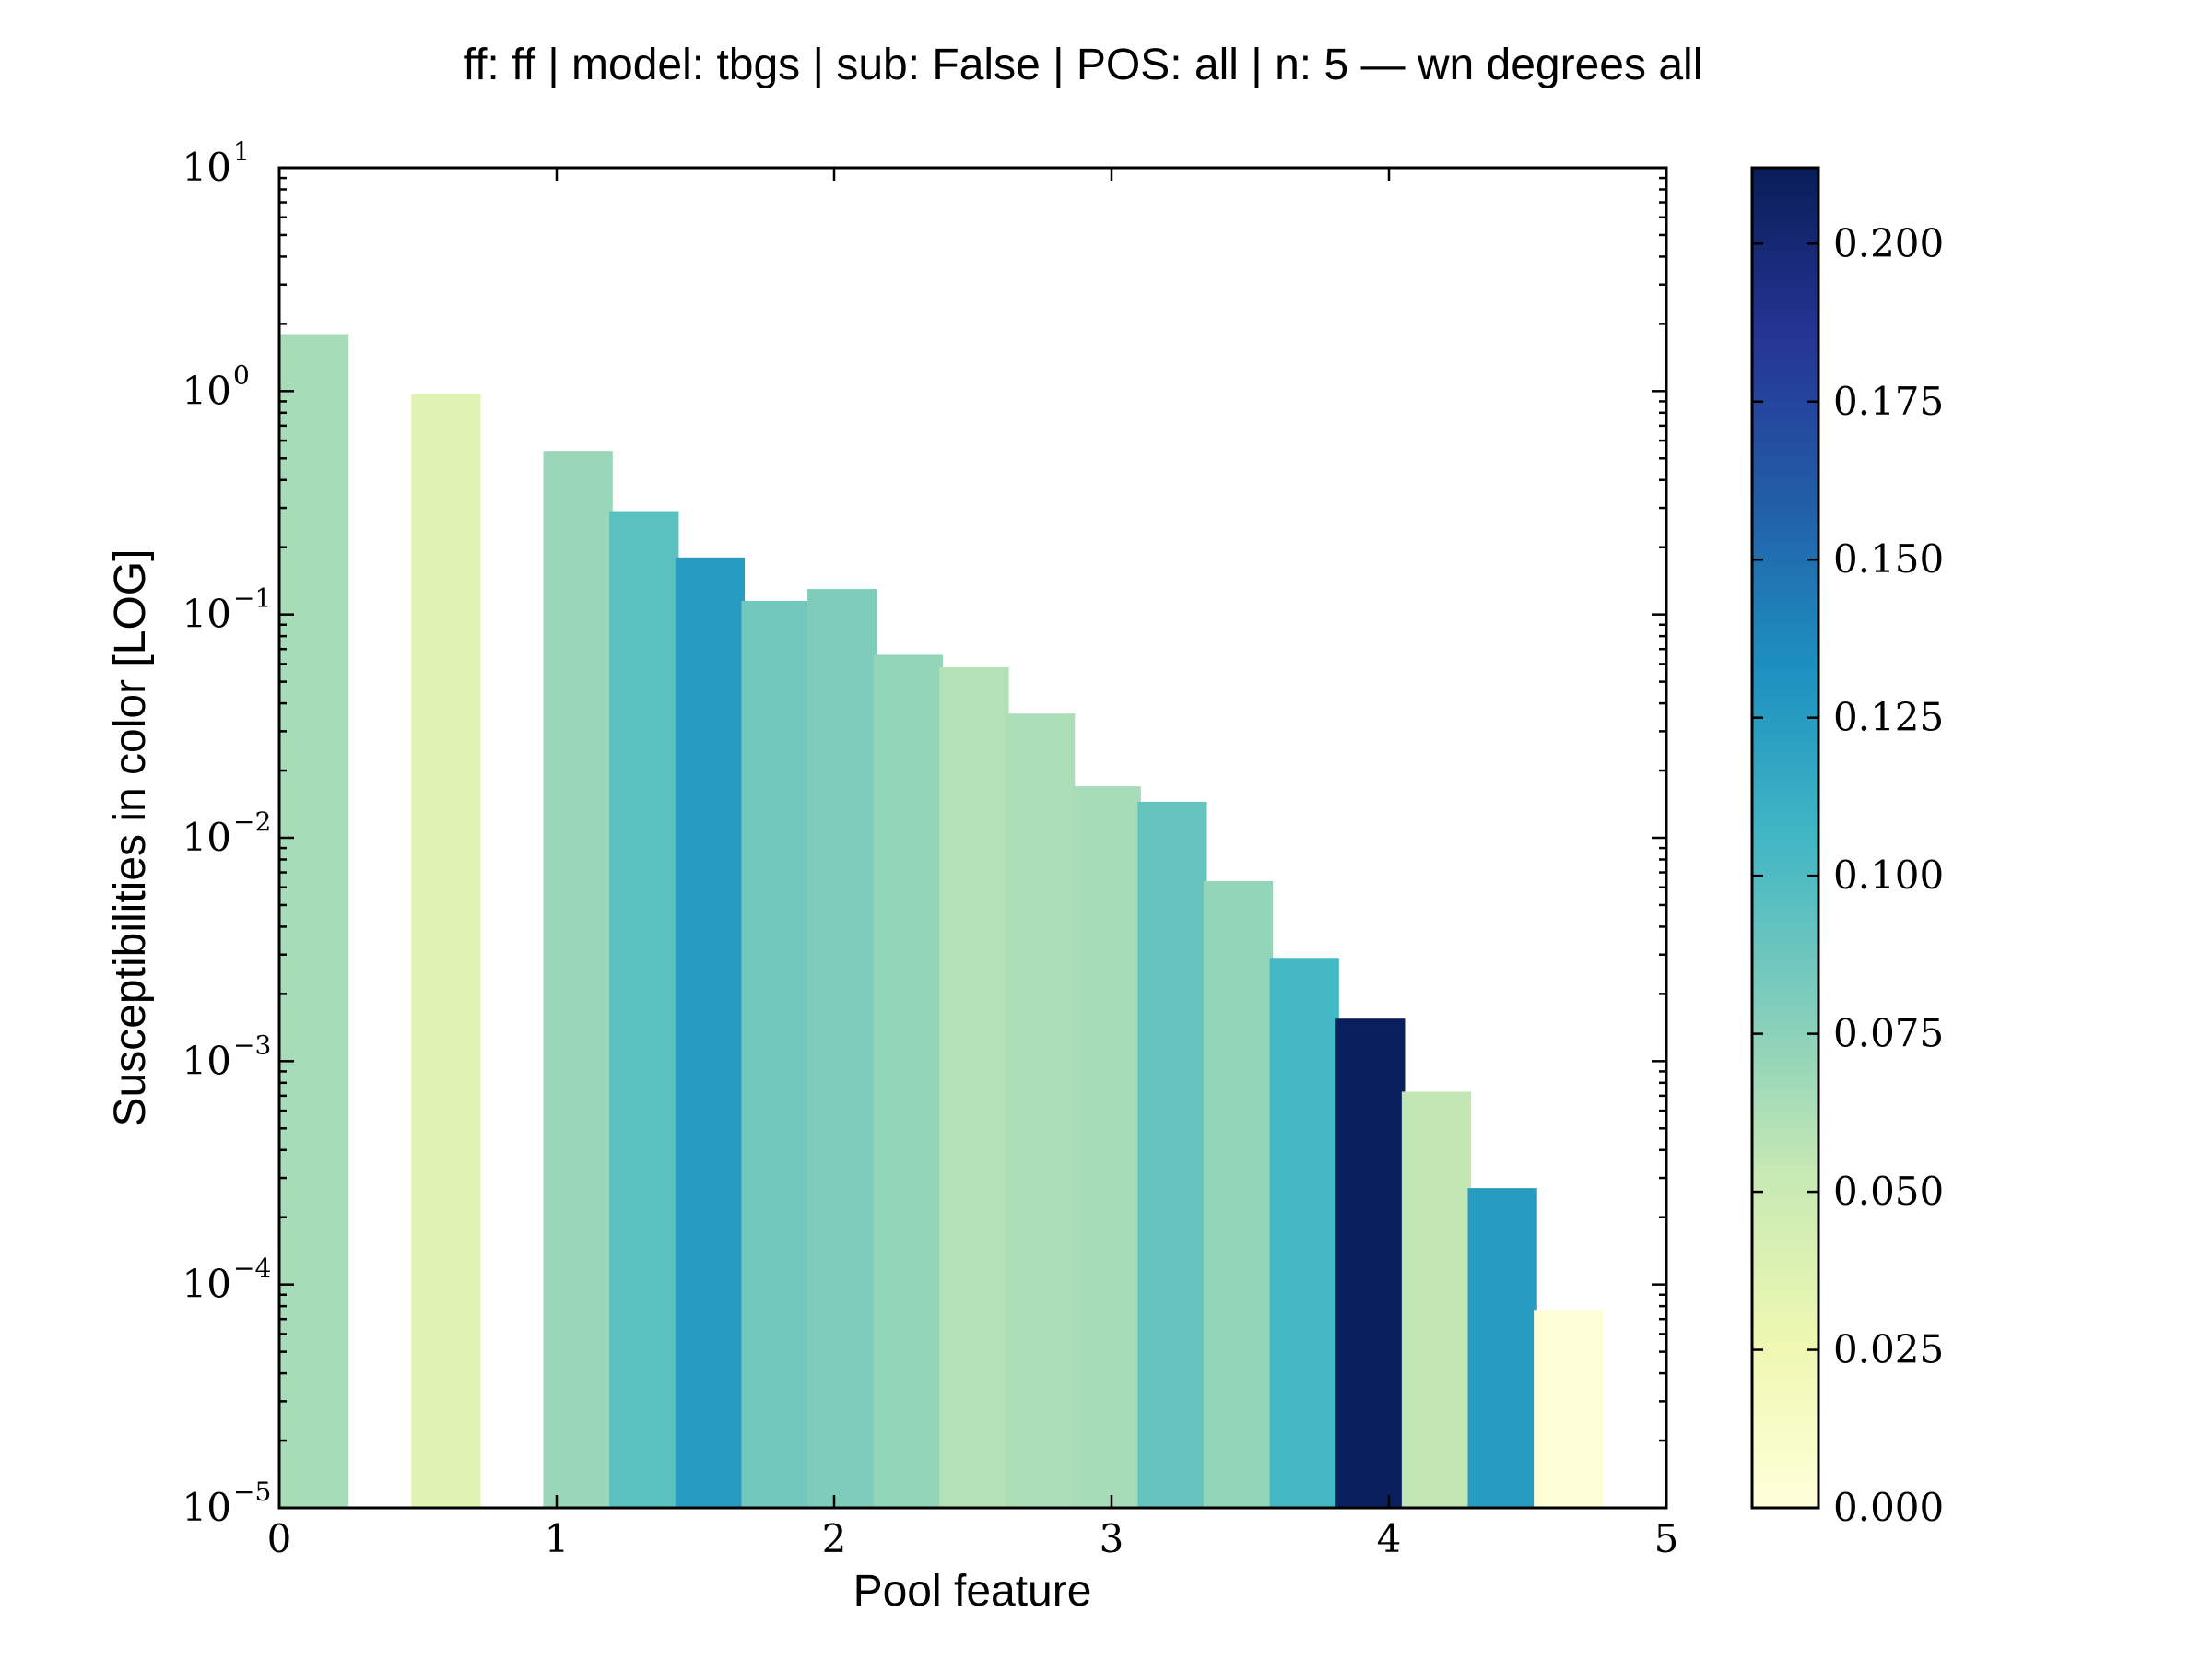 Image resolution: width=2212 pixels, height=1659 pixels. Describe the element at coordinates (1888, 717) in the screenshot. I see `colorbar-tick-label-5: 0.125` at that location.